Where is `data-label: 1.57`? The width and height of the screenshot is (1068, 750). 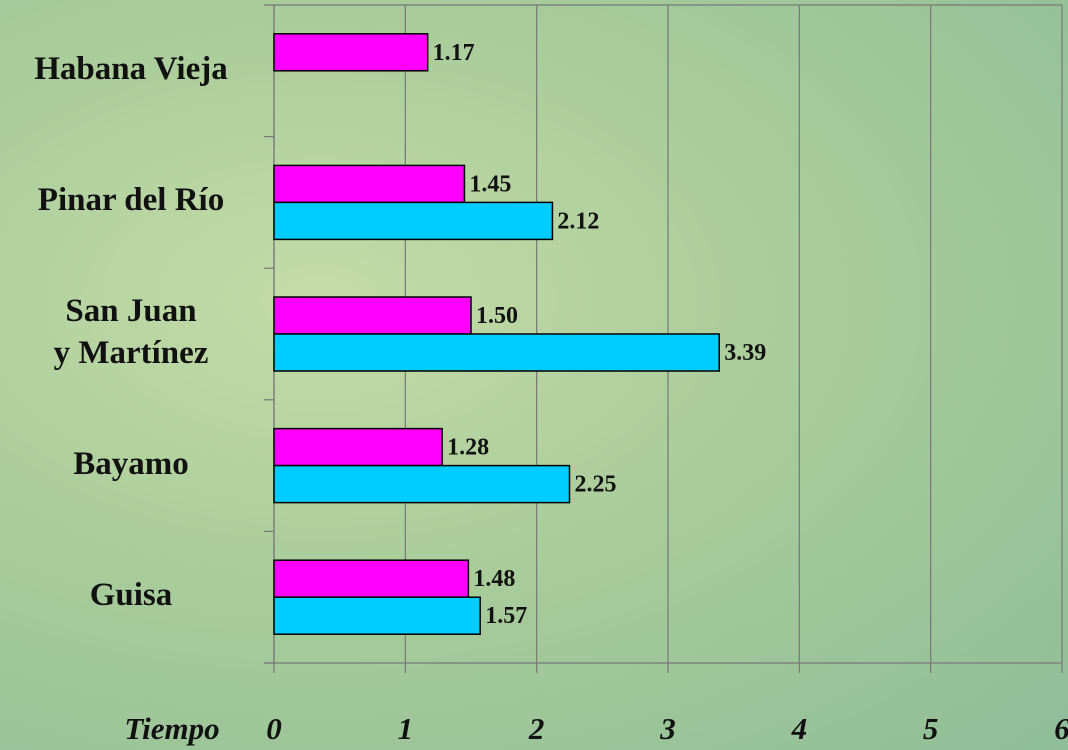 data-label: 1.57 is located at coordinates (506, 616).